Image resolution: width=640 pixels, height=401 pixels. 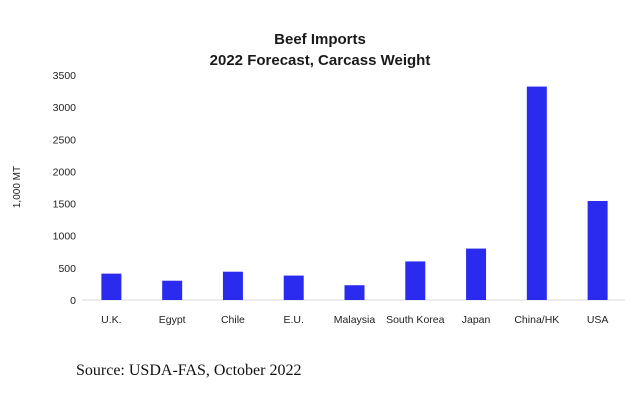 I want to click on y-axis-label: 1,000 MT, so click(x=17, y=187).